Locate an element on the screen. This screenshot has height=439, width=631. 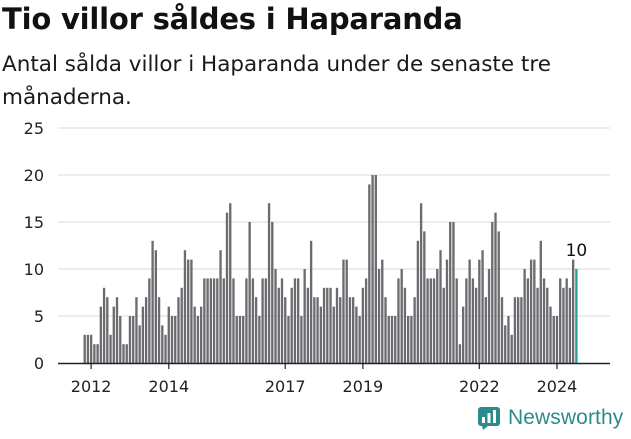
chart-title: Tio villor såldes i Haparanda is located at coordinates (232, 19).